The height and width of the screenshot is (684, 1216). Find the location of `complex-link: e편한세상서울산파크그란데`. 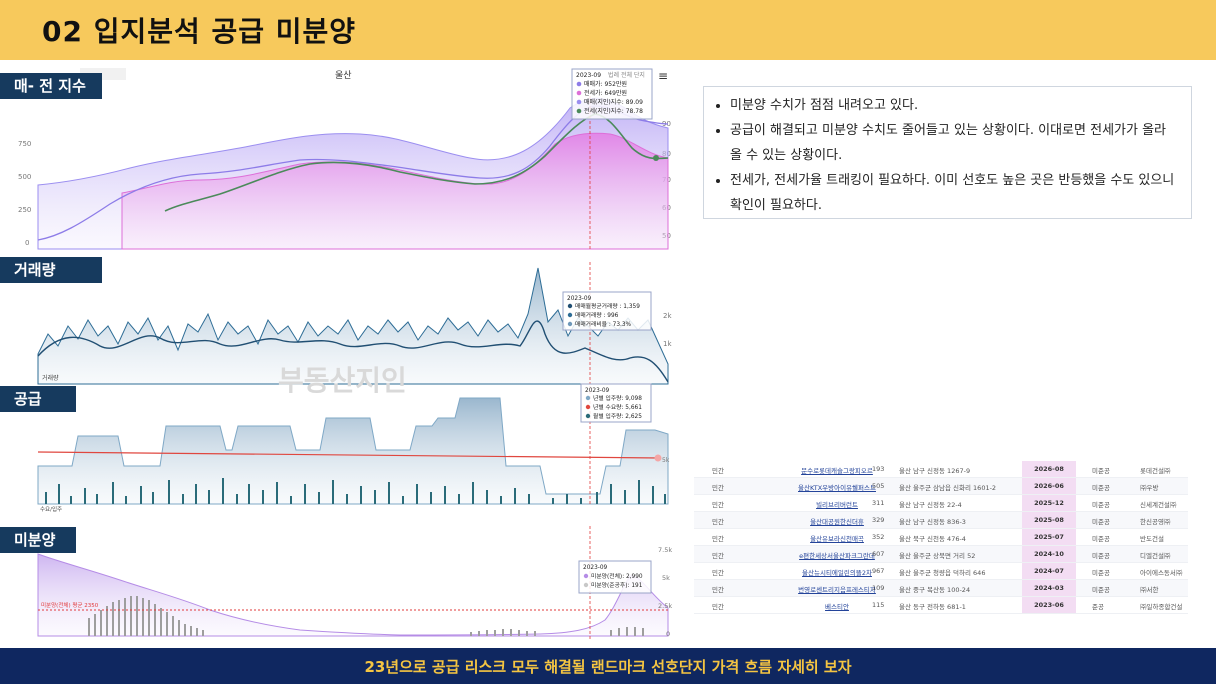

complex-link: e편한세상서울산파크그란데 is located at coordinates (837, 556).